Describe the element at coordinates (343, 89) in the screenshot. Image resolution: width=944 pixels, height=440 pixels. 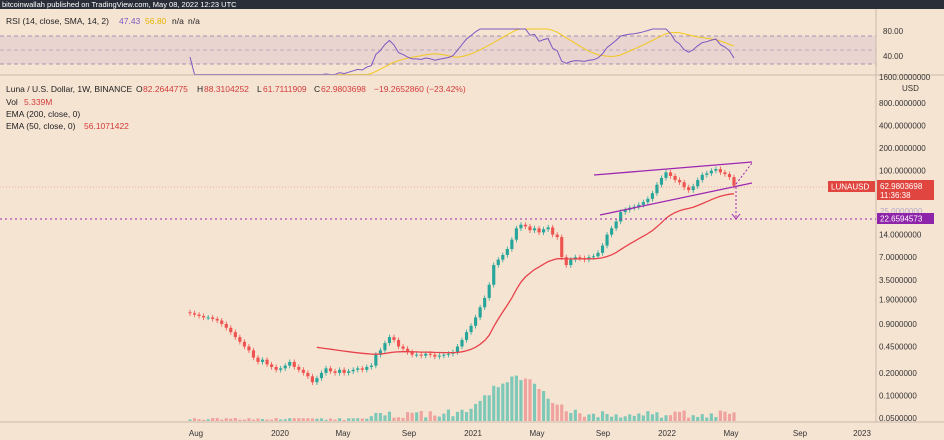
I see `ohlc-close: 62.9803698` at that location.